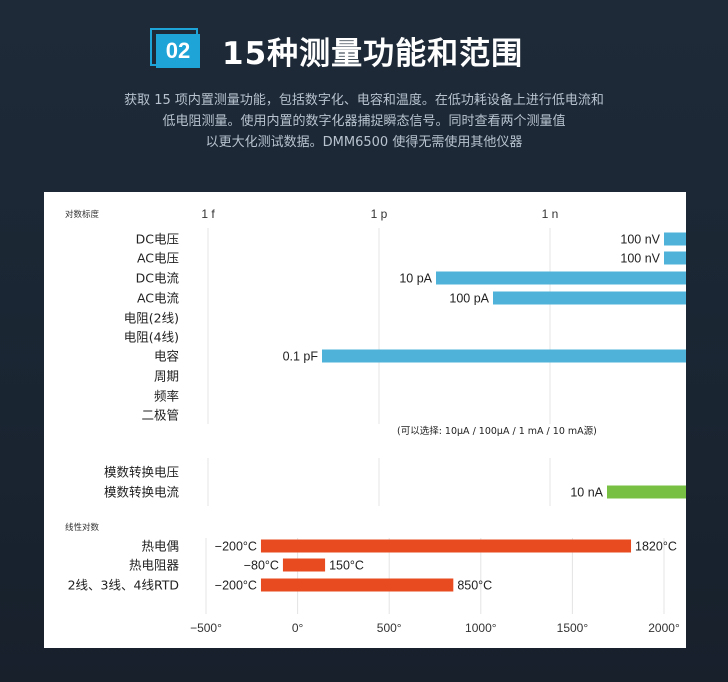 The width and height of the screenshot is (728, 682). I want to click on range-min-label: 10 pA, so click(415, 279).